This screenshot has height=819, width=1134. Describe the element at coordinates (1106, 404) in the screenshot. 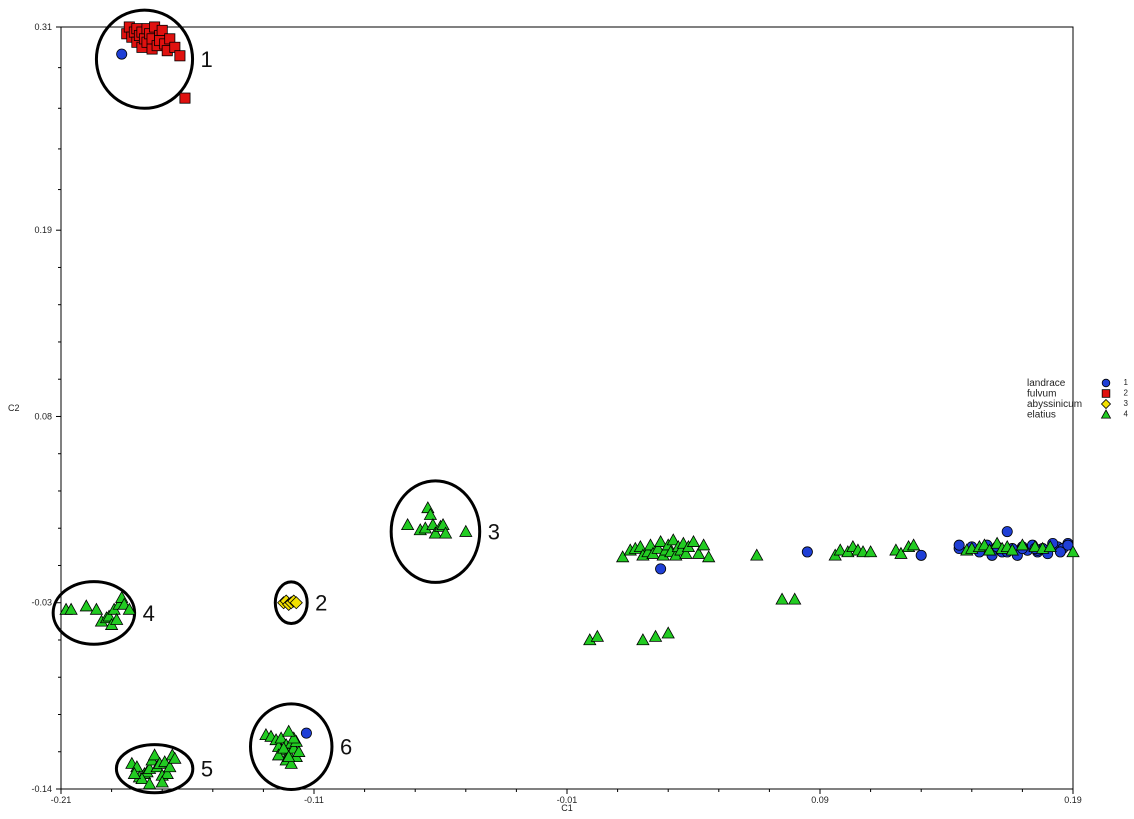

I see `legend-marker-abyssinicum` at that location.